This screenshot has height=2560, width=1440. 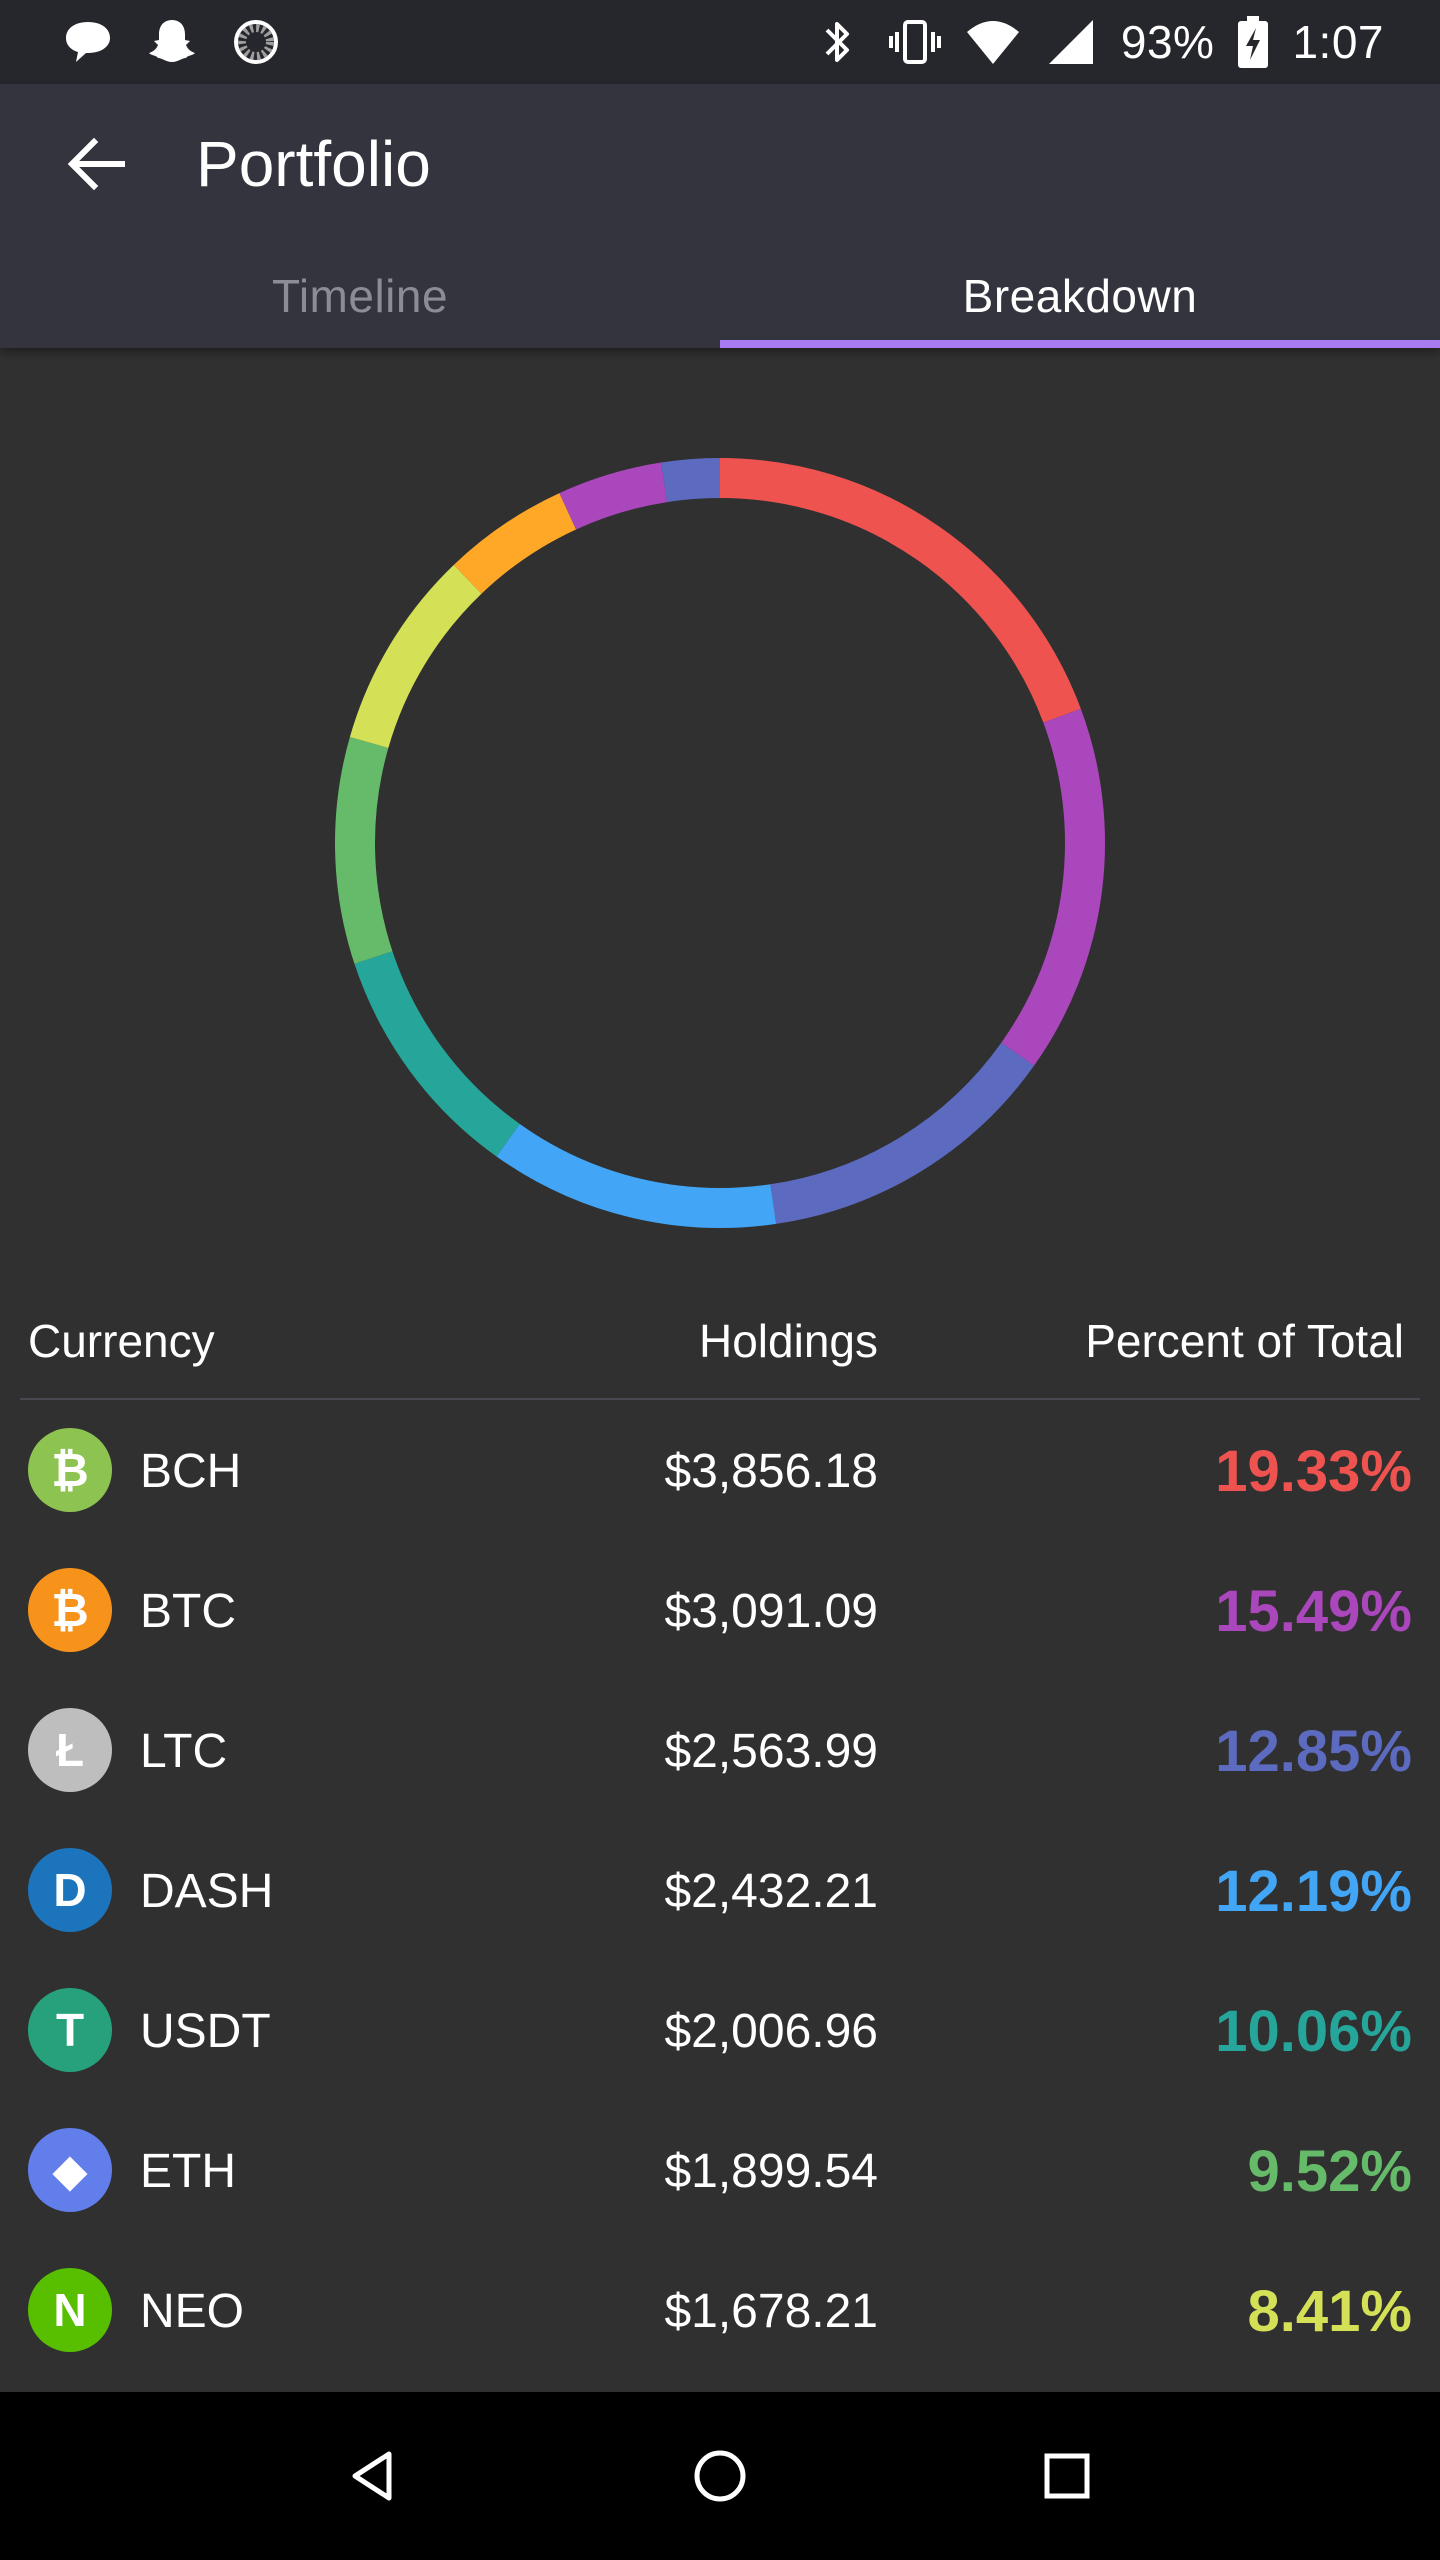 I want to click on nav-recents-icon, so click(x=1067, y=2476).